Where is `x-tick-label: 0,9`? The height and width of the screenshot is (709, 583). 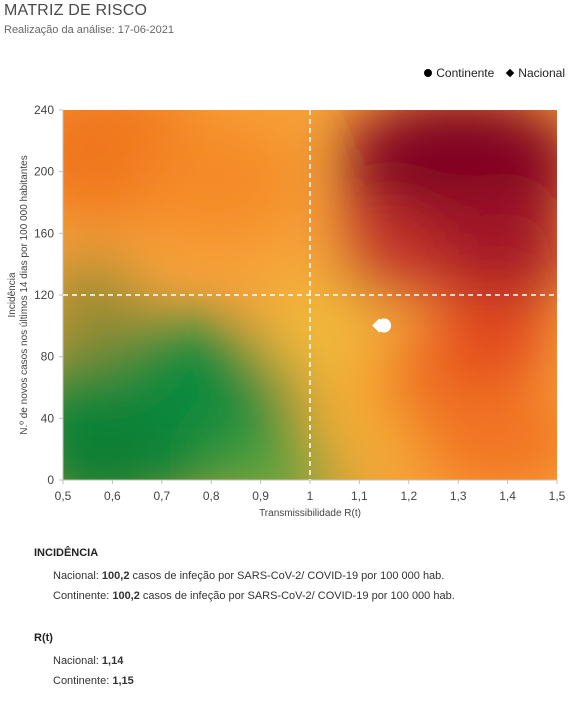
x-tick-label: 0,9 is located at coordinates (260, 496).